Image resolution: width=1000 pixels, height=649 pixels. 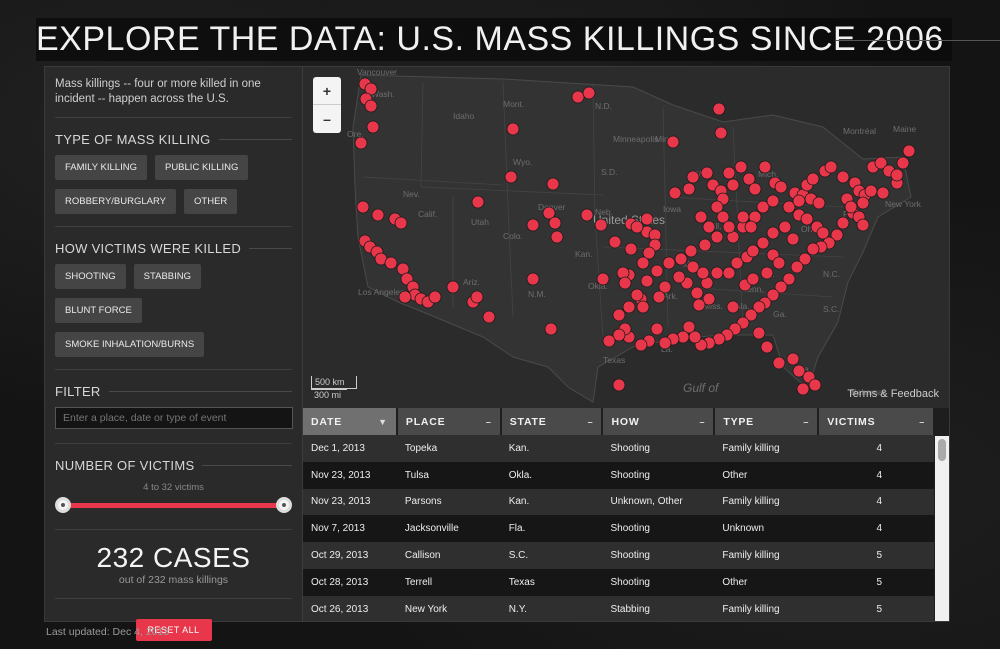 I want to click on chip-shooting: SHOOTING, so click(x=90, y=276).